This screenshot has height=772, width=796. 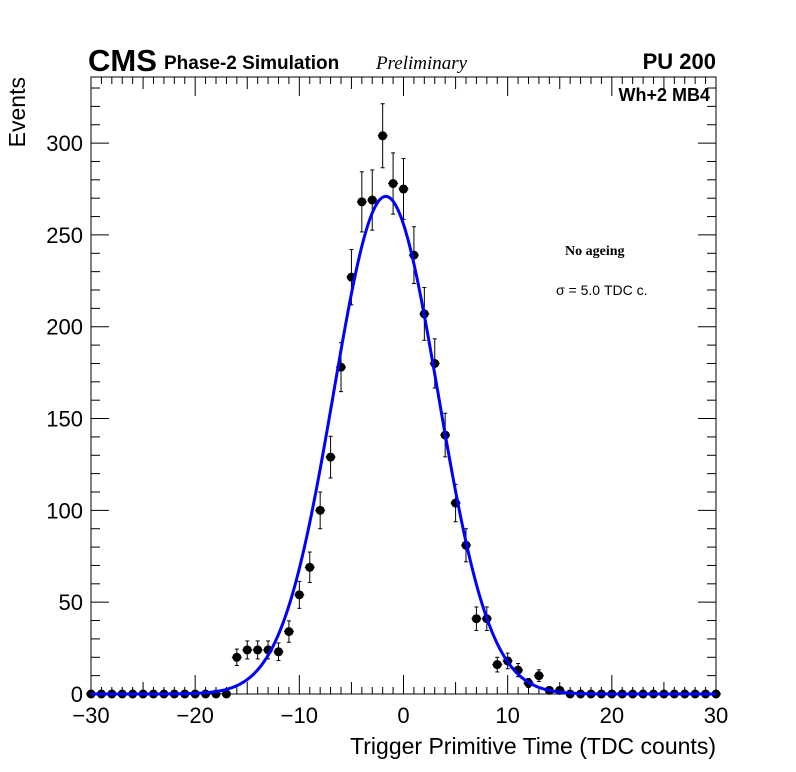 What do you see at coordinates (122, 60) in the screenshot?
I see `experiment-label: CMS` at bounding box center [122, 60].